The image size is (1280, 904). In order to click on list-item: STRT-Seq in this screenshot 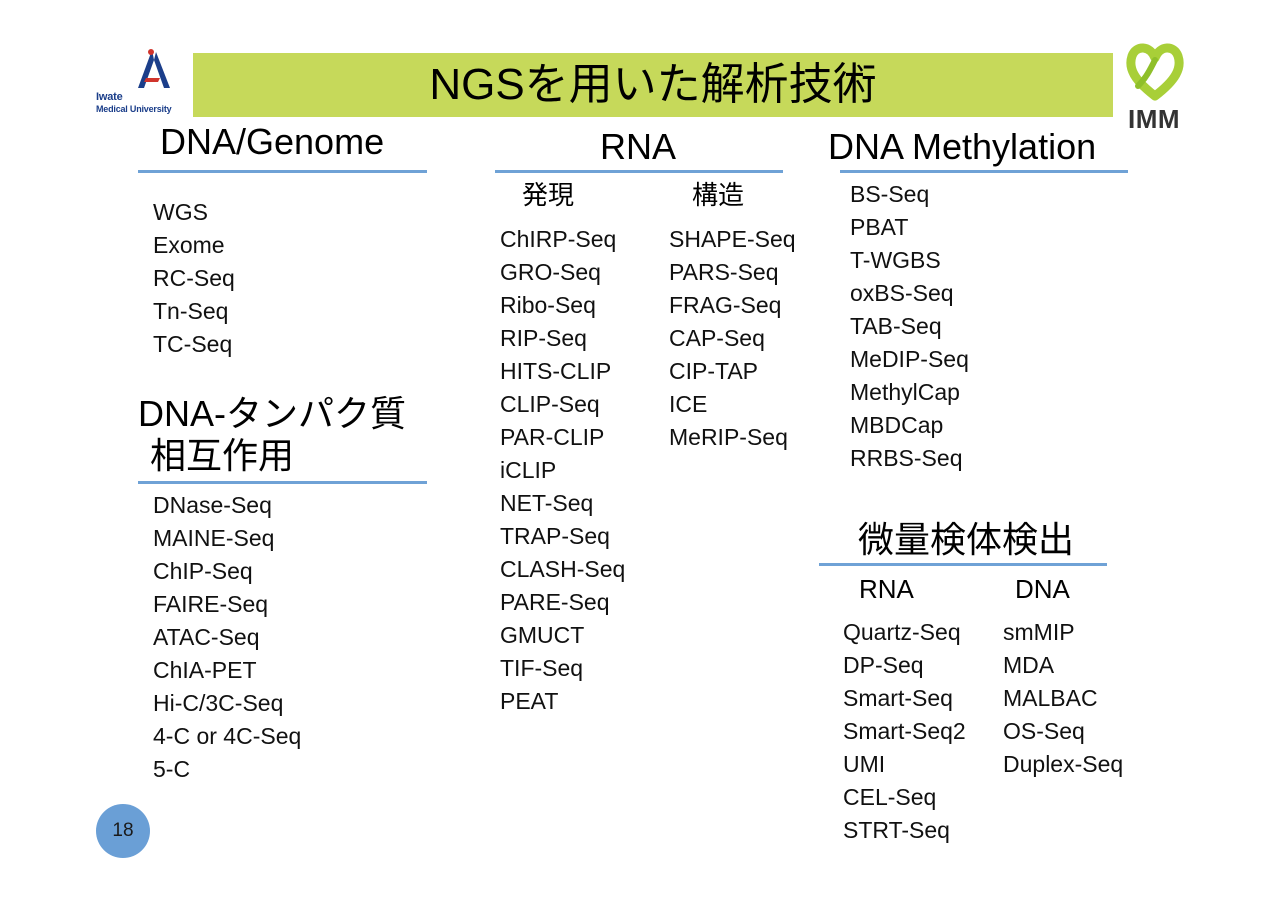, I will do `click(896, 830)`.